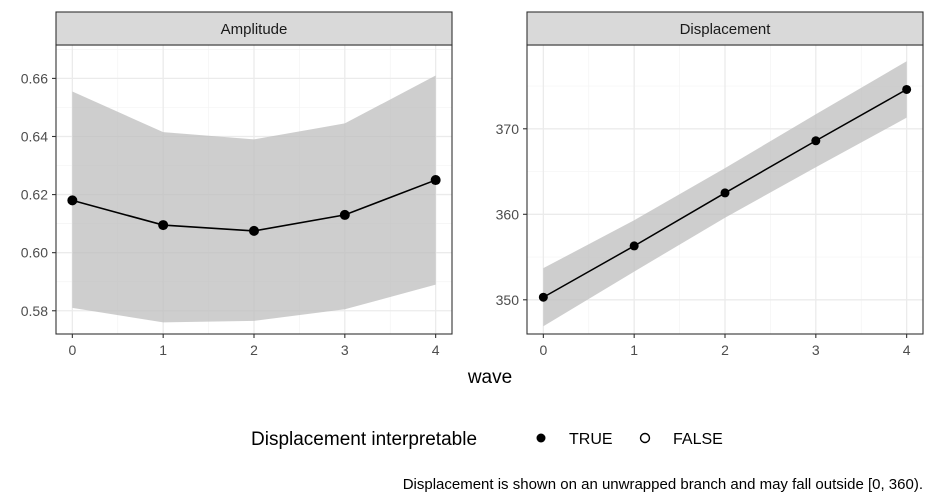 This screenshot has width=936, height=504. I want to click on y-tick-label: 0.60, so click(34, 253).